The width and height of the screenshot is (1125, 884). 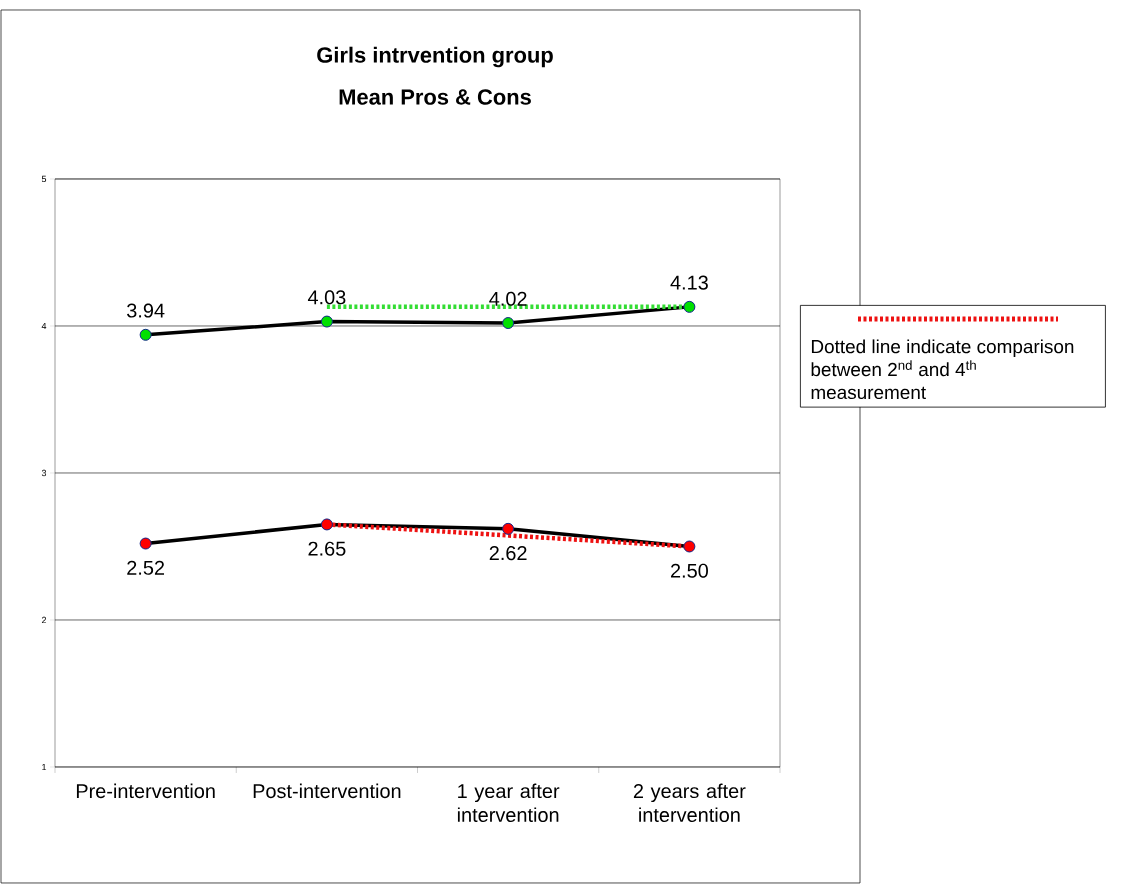 What do you see at coordinates (146, 310) in the screenshot?
I see `data-label: 3.94` at bounding box center [146, 310].